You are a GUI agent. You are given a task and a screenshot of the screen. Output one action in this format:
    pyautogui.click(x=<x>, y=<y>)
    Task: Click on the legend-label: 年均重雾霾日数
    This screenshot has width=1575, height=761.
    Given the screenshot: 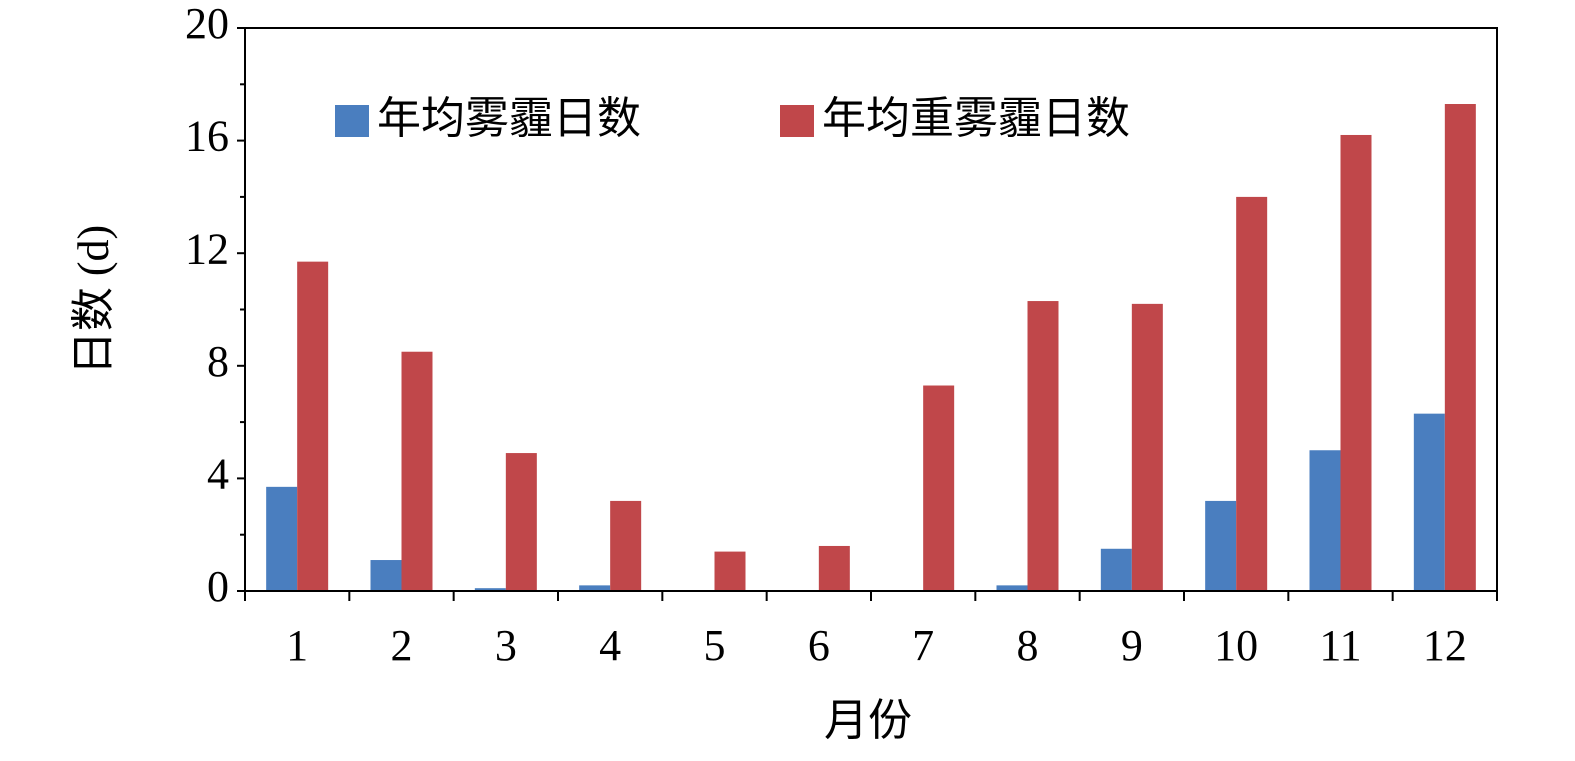 What is the action you would take?
    pyautogui.click(x=976, y=118)
    